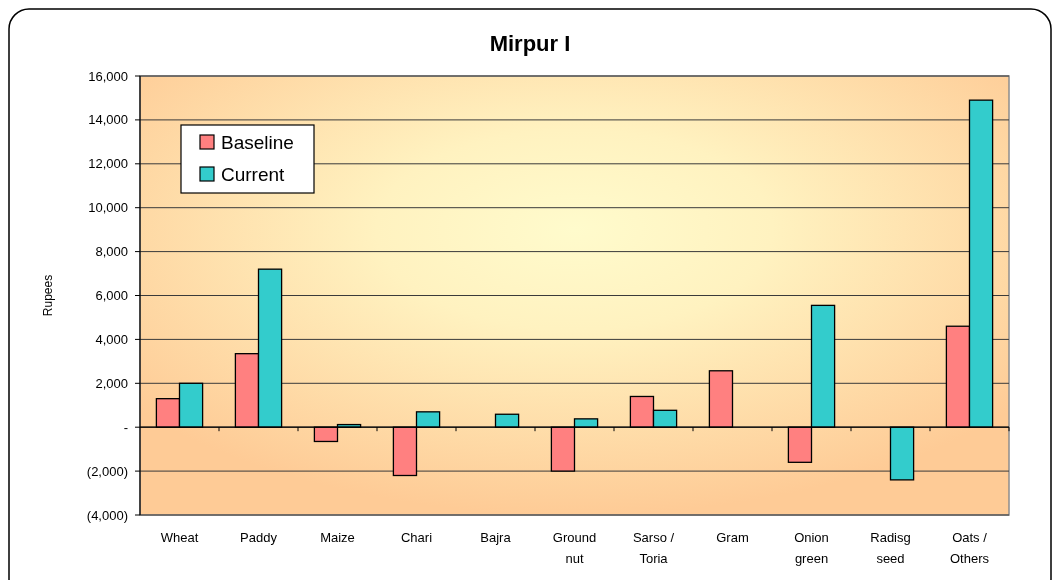 Image resolution: width=1055 pixels, height=580 pixels. Describe the element at coordinates (530, 43) in the screenshot. I see `chart-title: Mirpur I` at that location.